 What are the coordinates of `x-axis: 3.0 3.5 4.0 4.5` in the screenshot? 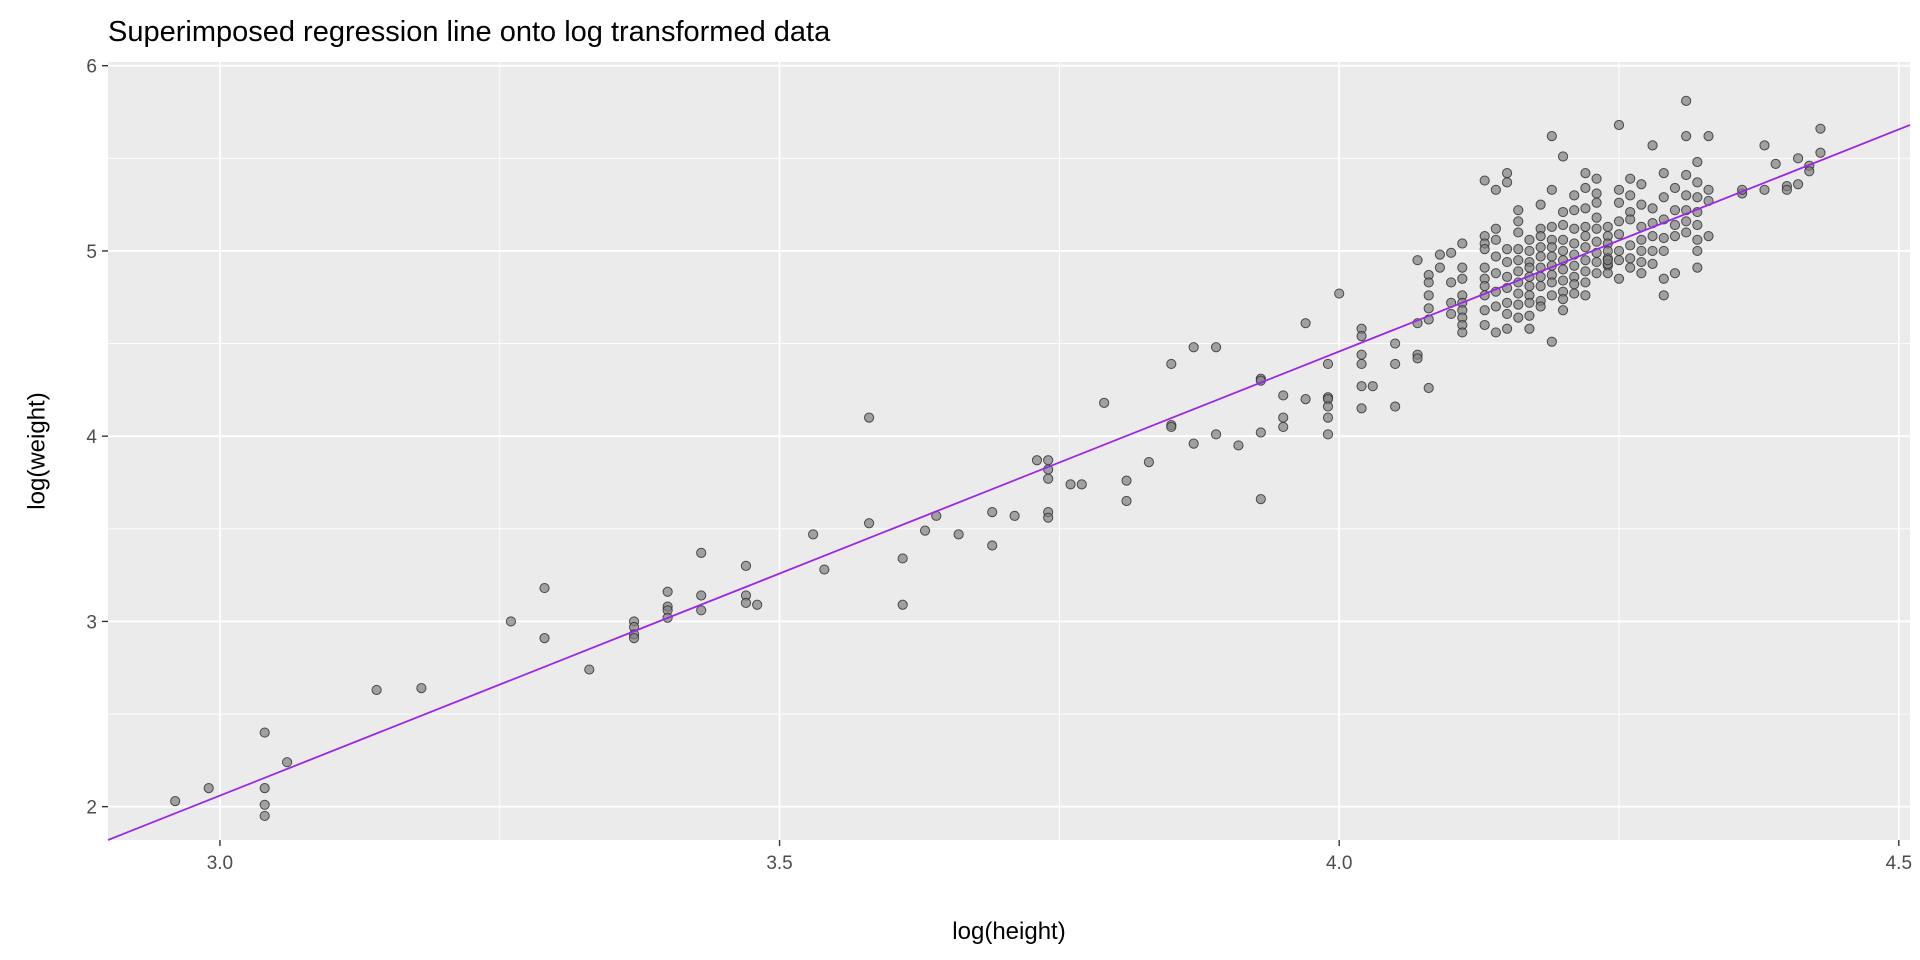 It's located at (1059, 857).